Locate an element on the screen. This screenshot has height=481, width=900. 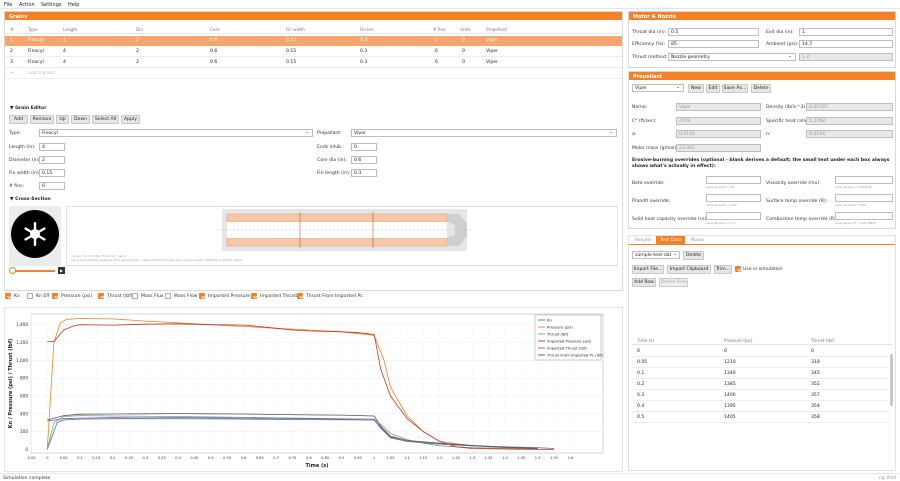
down-button: Down is located at coordinates (80, 119).